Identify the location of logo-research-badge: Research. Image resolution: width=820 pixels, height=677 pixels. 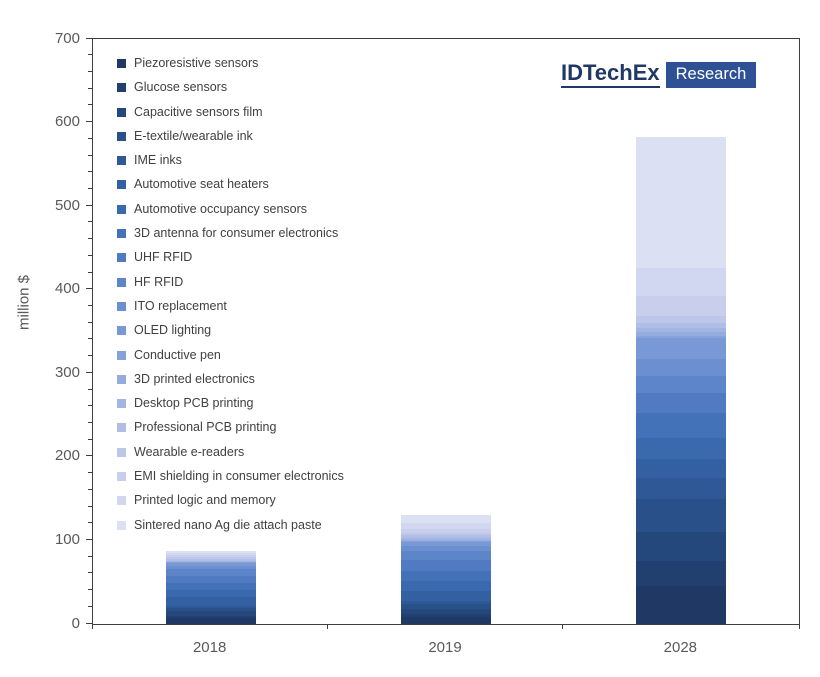
(711, 74).